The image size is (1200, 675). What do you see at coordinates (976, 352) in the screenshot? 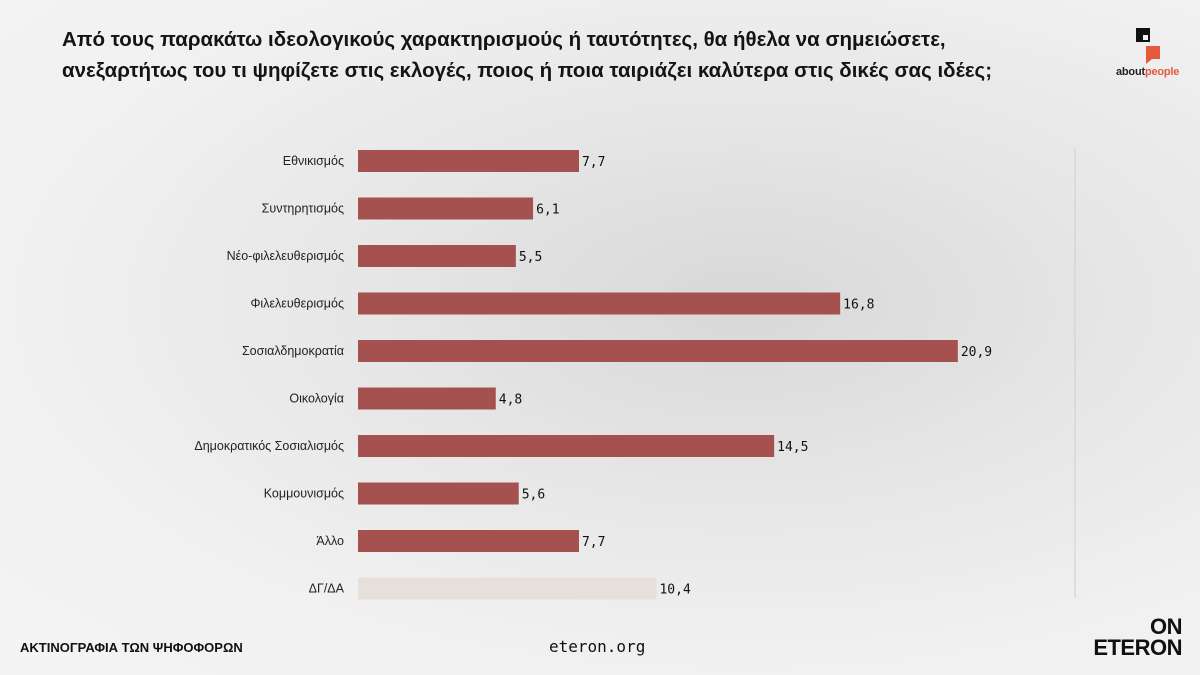
I see `value-label: 20,9` at bounding box center [976, 352].